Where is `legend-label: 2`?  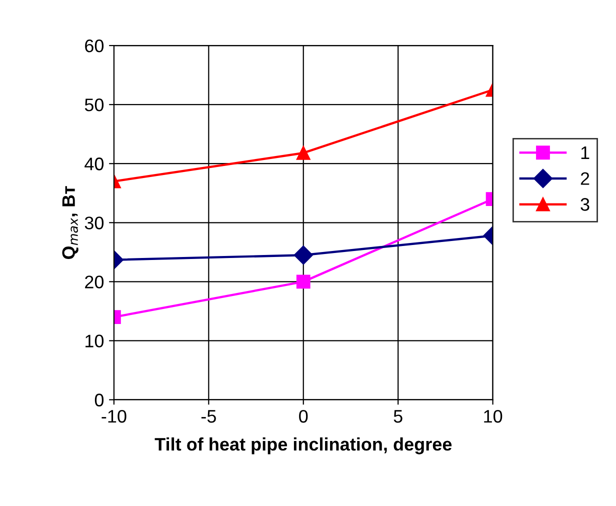
legend-label: 2 is located at coordinates (585, 178).